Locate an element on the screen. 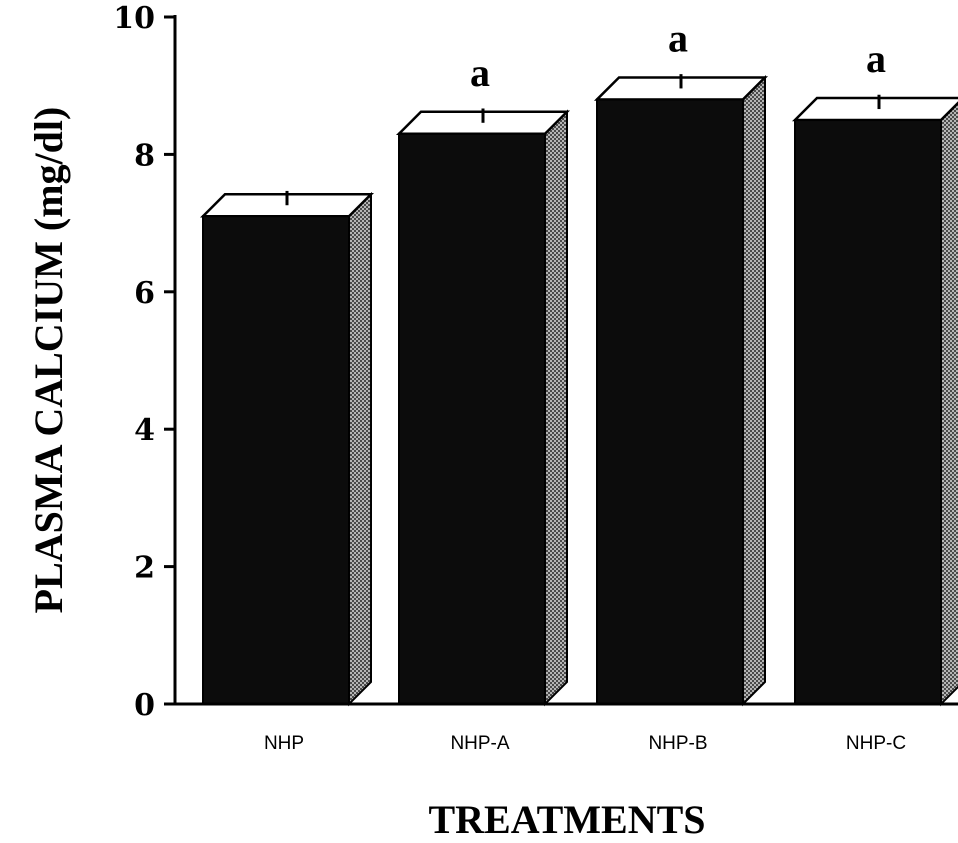 The height and width of the screenshot is (843, 958). y-tick-label: 2 is located at coordinates (144, 568).